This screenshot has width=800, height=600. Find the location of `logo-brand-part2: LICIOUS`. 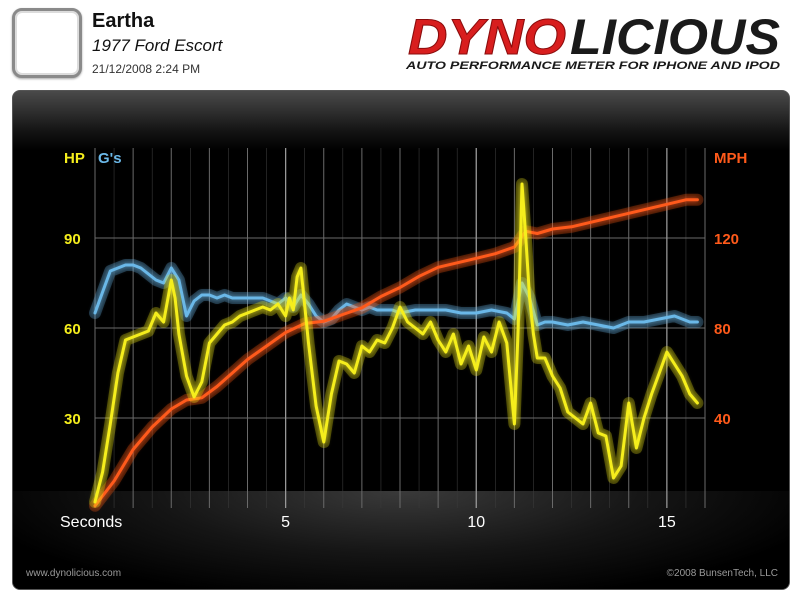

logo-brand-part2: LICIOUS is located at coordinates (675, 37).